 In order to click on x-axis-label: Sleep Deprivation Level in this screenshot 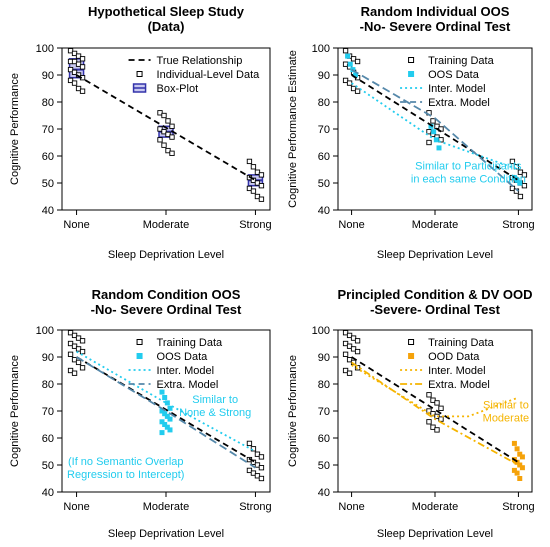, I will do `click(435, 255)`.